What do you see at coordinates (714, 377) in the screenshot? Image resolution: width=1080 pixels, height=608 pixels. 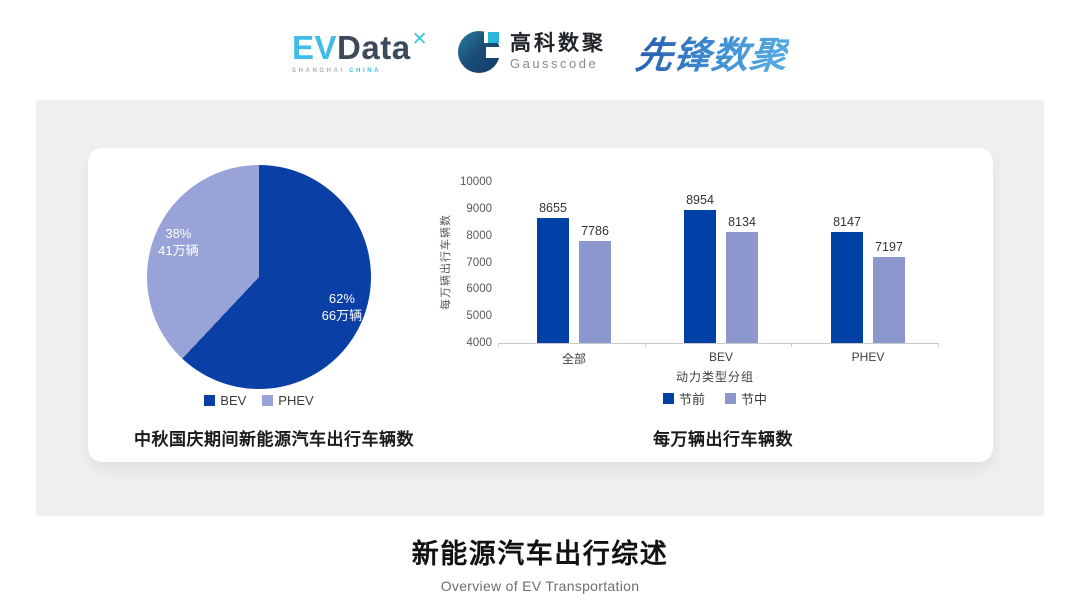 I see `bar-x-axis-title: 动力类型分组` at bounding box center [714, 377].